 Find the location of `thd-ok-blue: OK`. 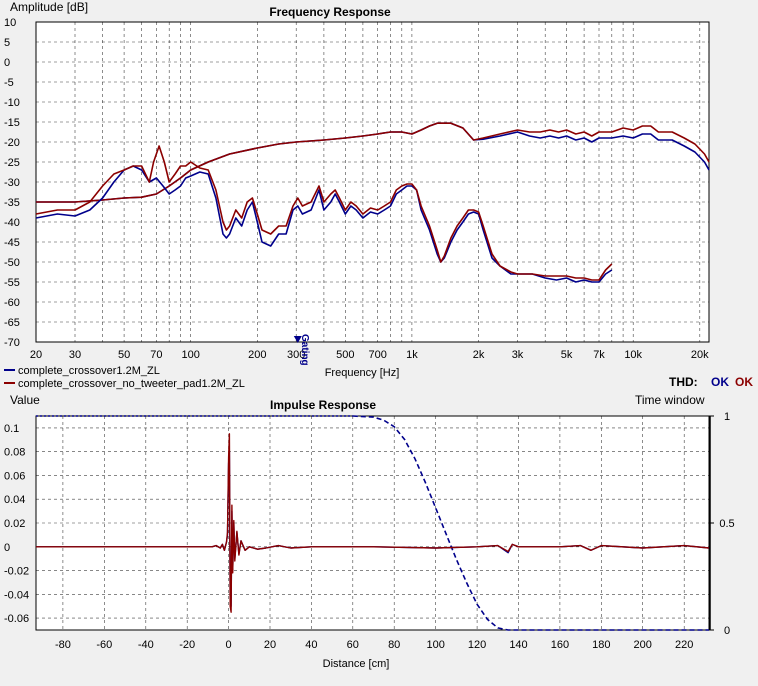

thd-ok-blue: OK is located at coordinates (720, 382).